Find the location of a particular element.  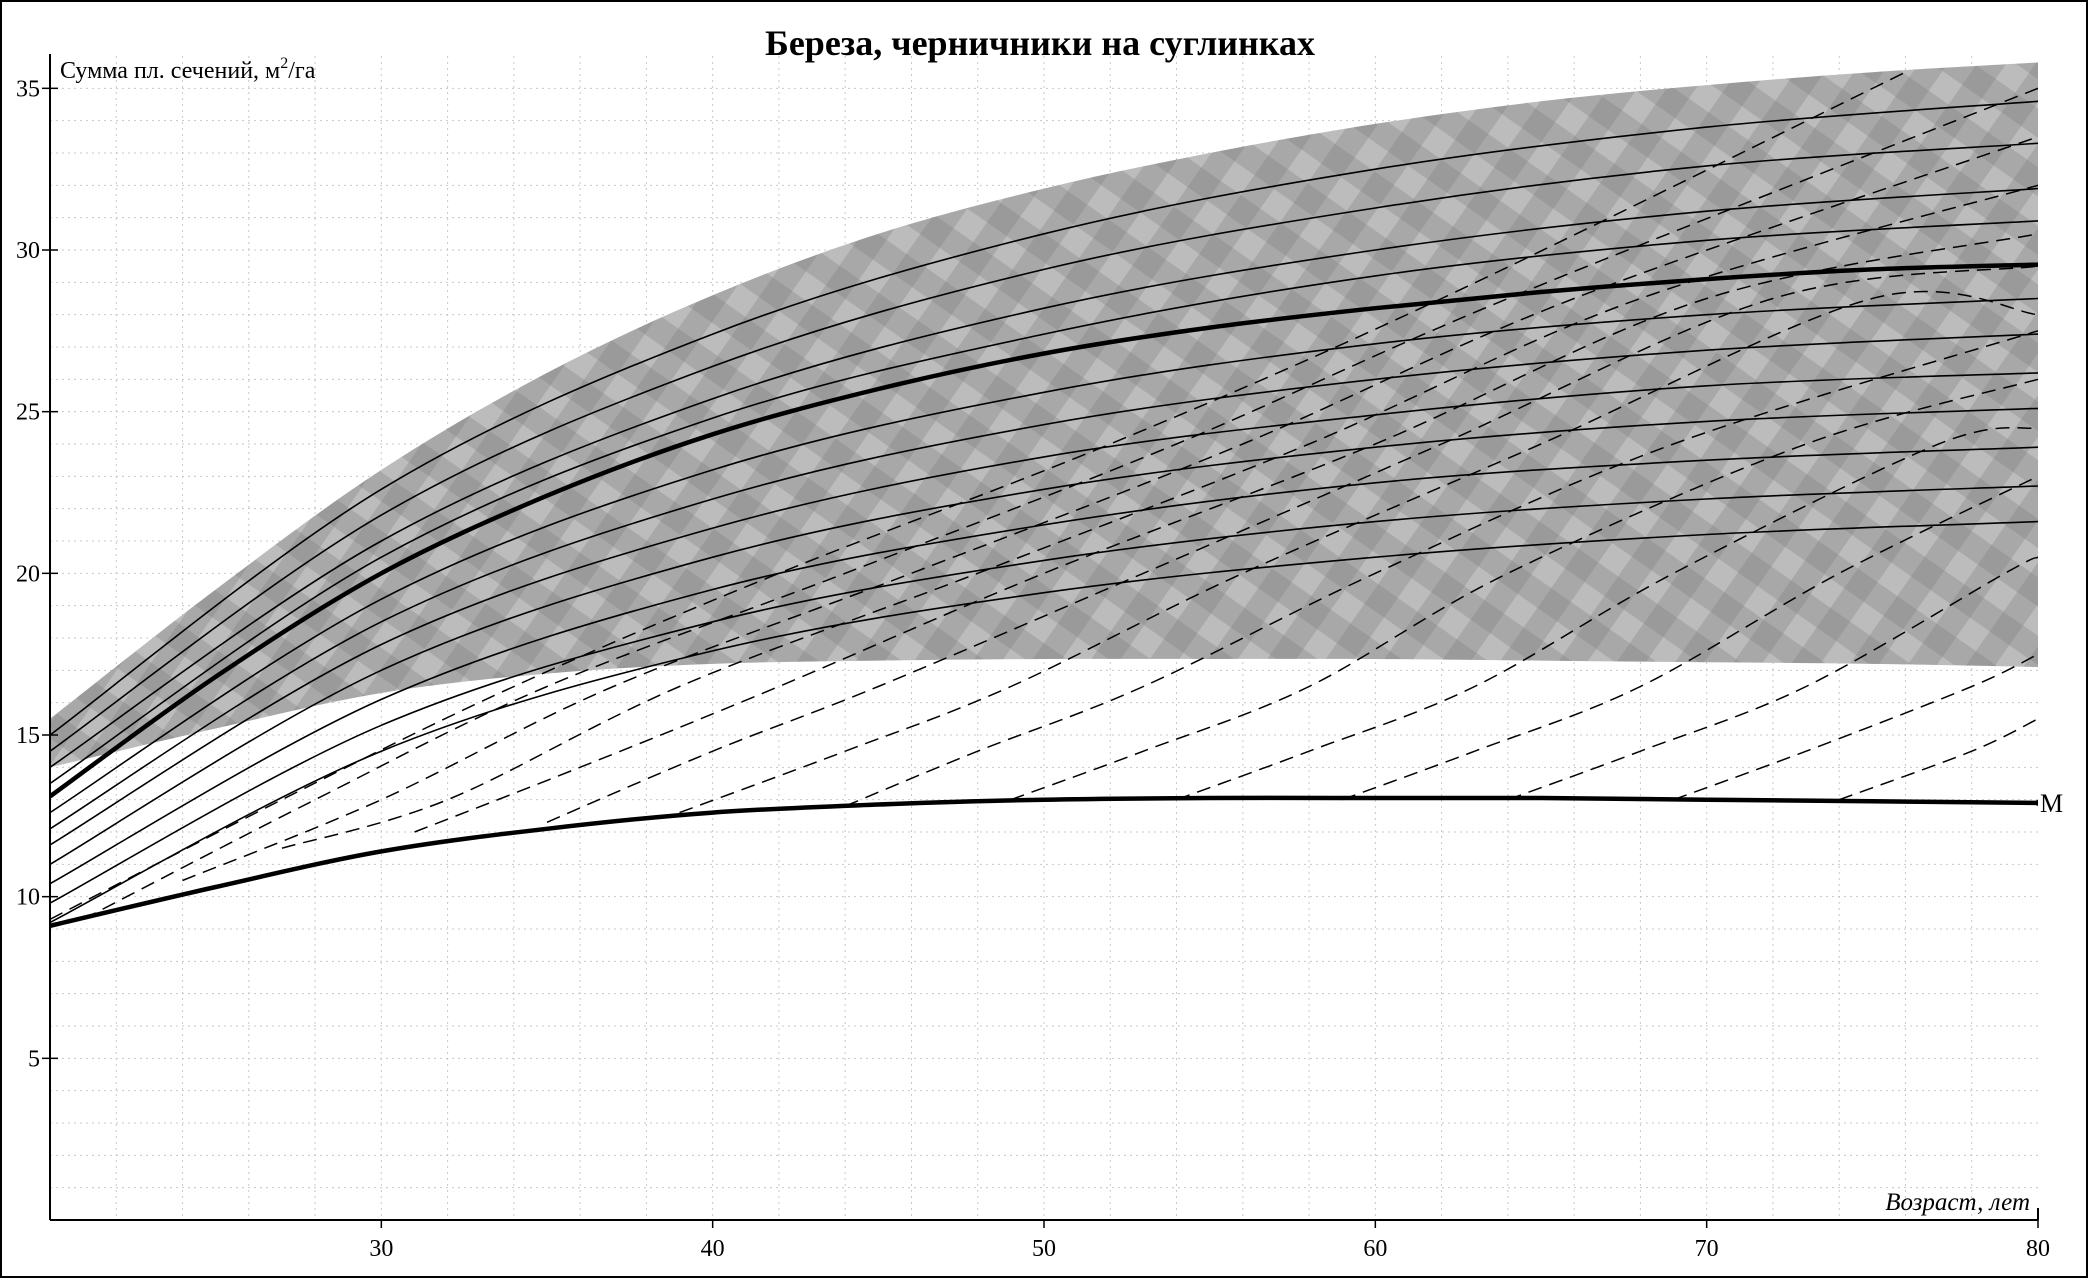

y-axis-label: Сумма пл. сечений, м2/га is located at coordinates (188, 69).